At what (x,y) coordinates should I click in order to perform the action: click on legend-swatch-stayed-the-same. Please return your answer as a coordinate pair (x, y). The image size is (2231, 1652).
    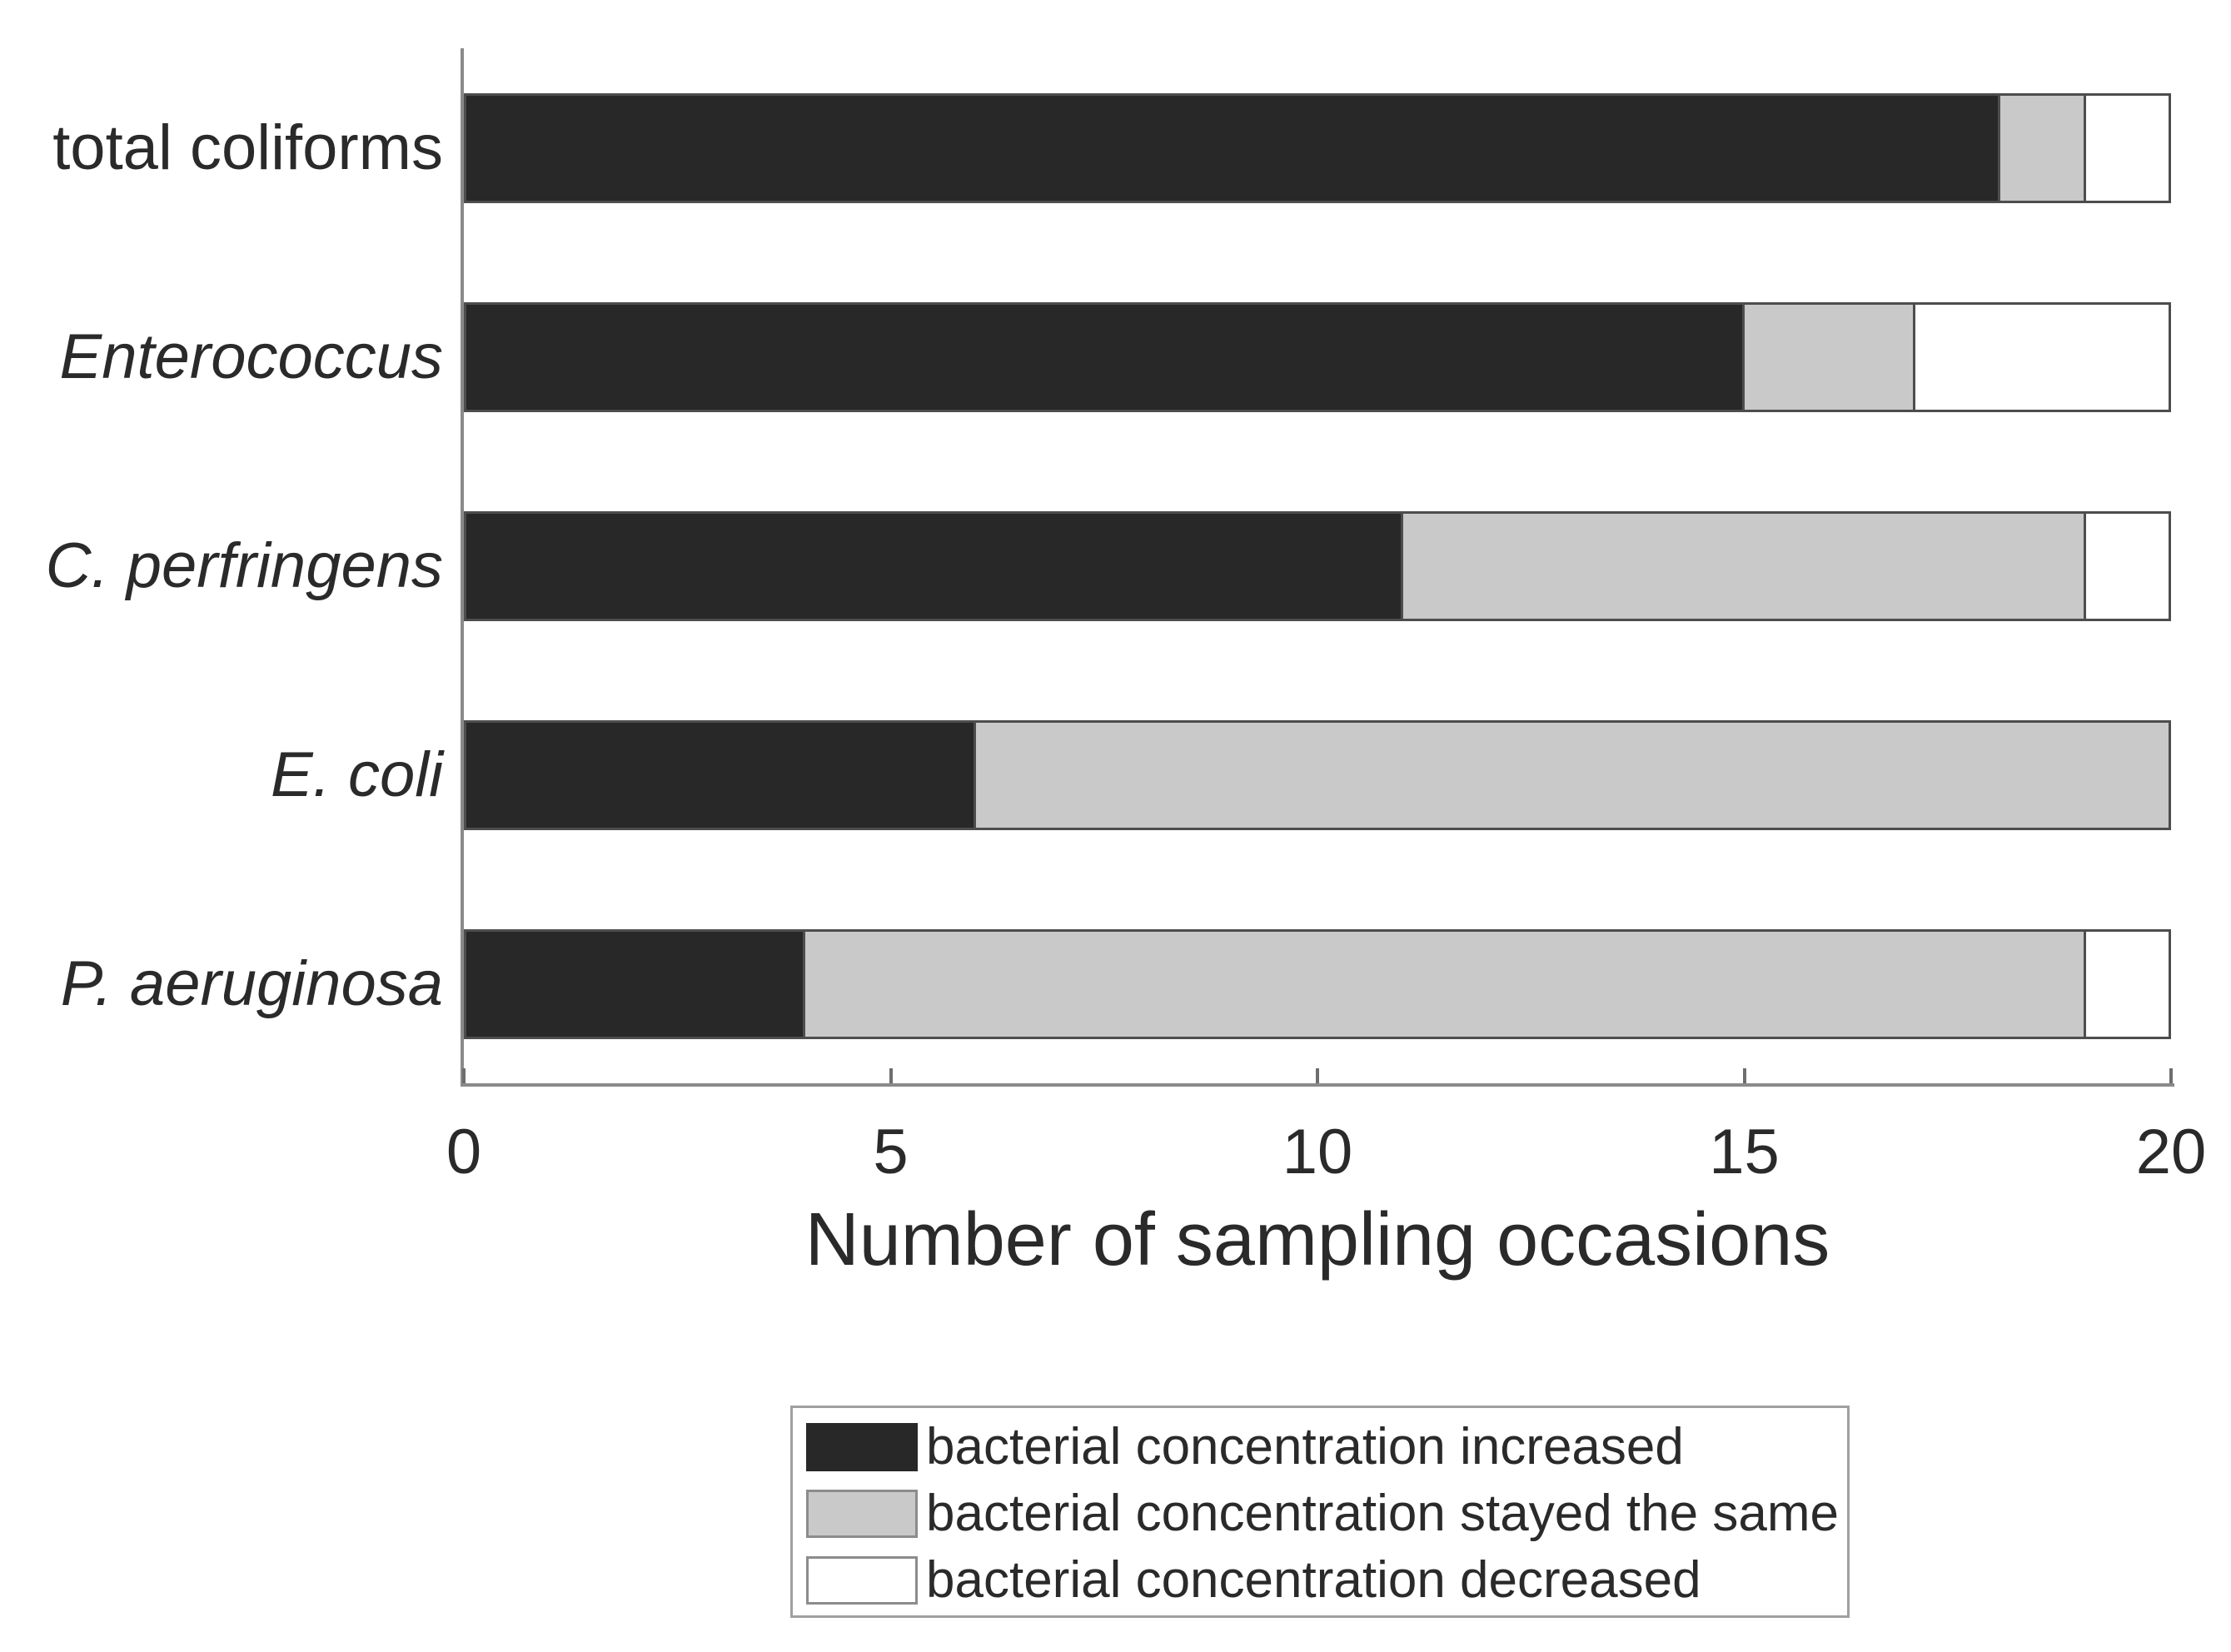
    Looking at the image, I should click on (862, 1514).